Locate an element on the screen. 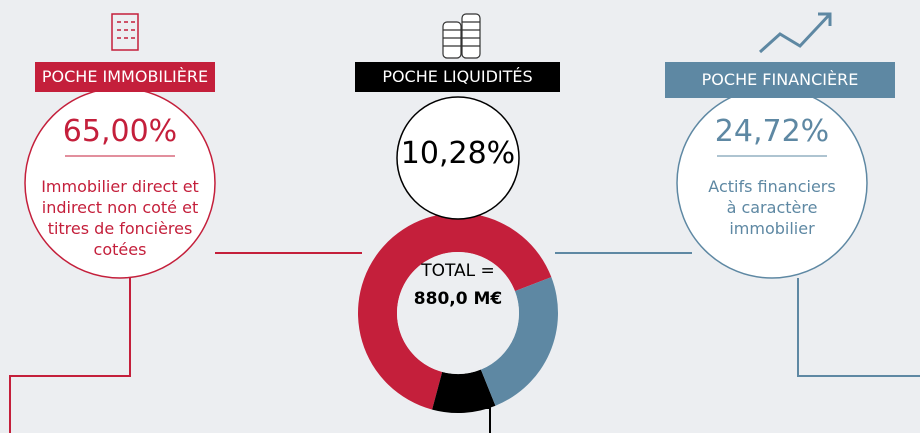  value-label: 24,72% is located at coordinates (772, 131).